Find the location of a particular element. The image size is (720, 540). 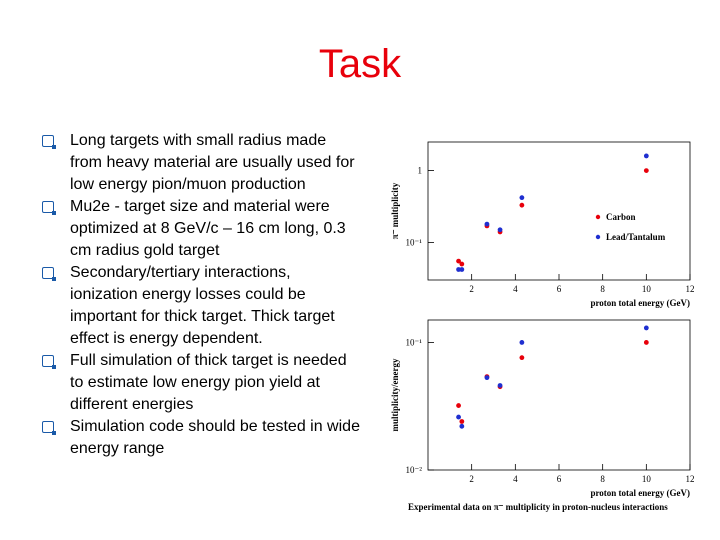

y-tick-label: 10⁻² is located at coordinates (414, 470).